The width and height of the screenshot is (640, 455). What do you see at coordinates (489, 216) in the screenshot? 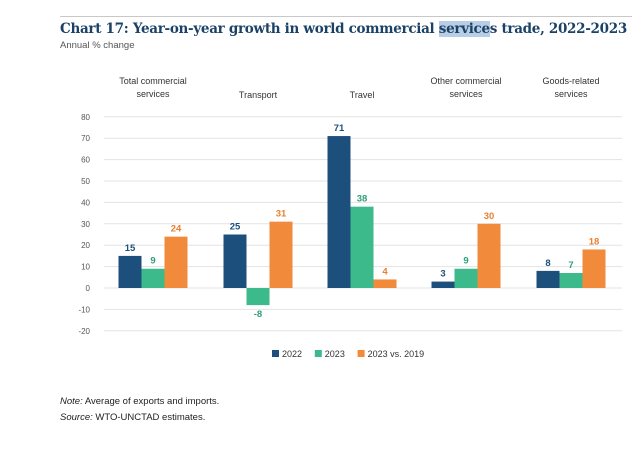
I see `data-label: 30` at bounding box center [489, 216].